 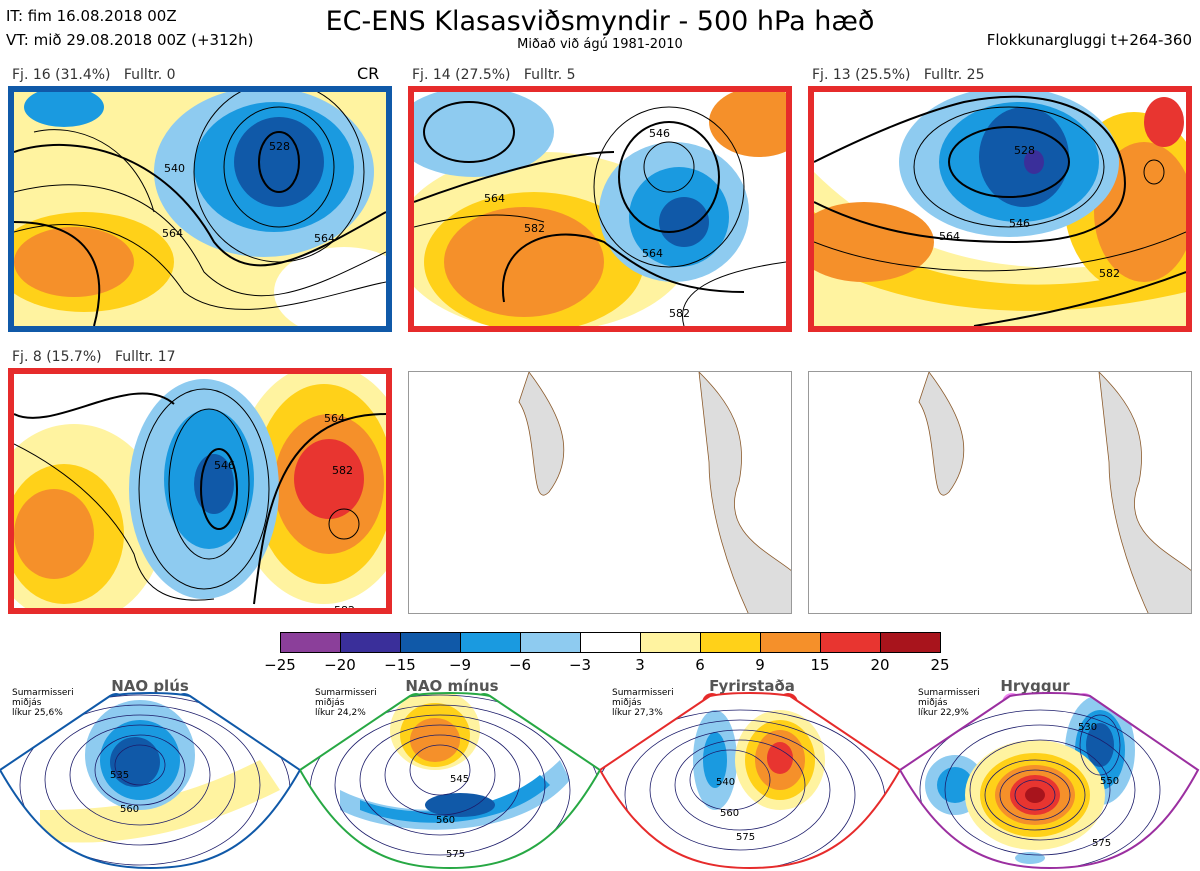 What do you see at coordinates (600, 209) in the screenshot?
I see `cluster-2-map: 546 564 564 582 582` at bounding box center [600, 209].